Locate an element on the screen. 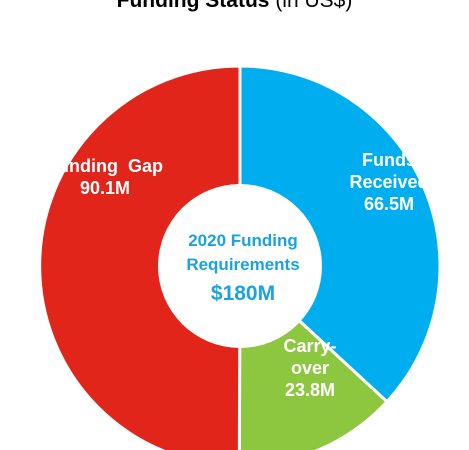 This screenshot has width=469, height=450. center-labels: 2020 Funding Requirements $180M is located at coordinates (242, 268).